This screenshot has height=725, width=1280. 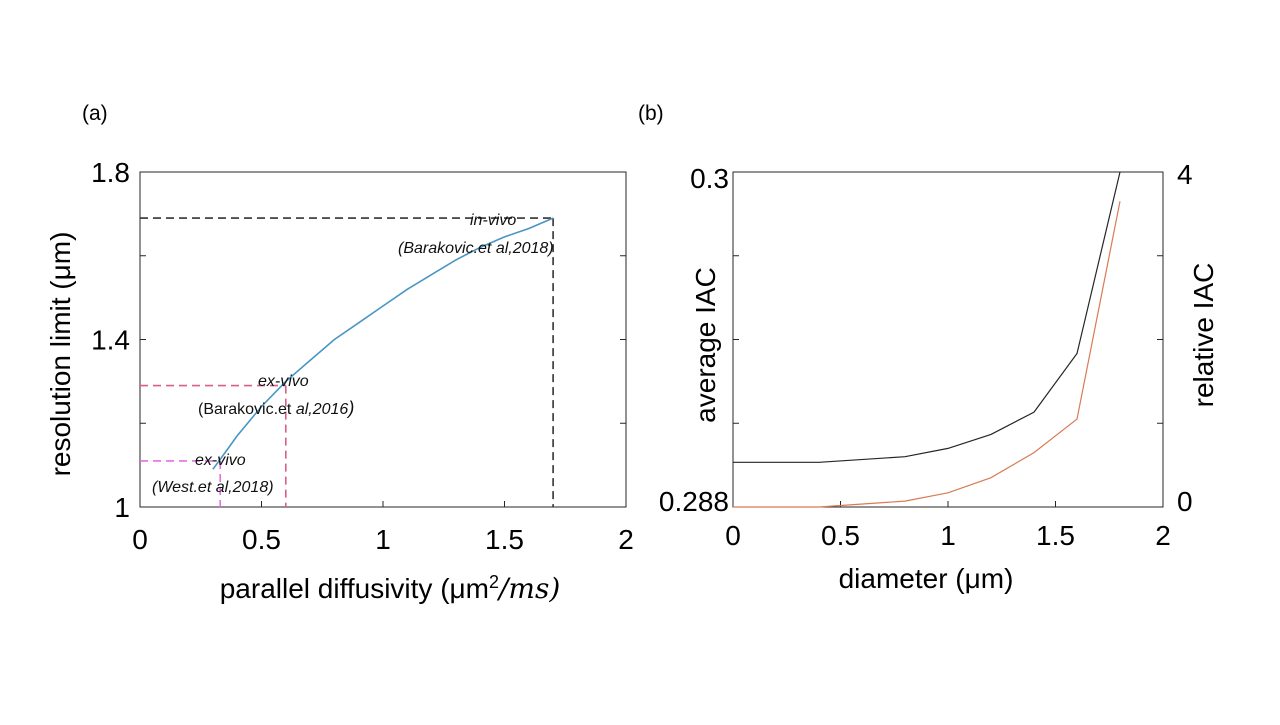 I want to click on panel-a-y-tick-label: 1.8, so click(x=110, y=172).